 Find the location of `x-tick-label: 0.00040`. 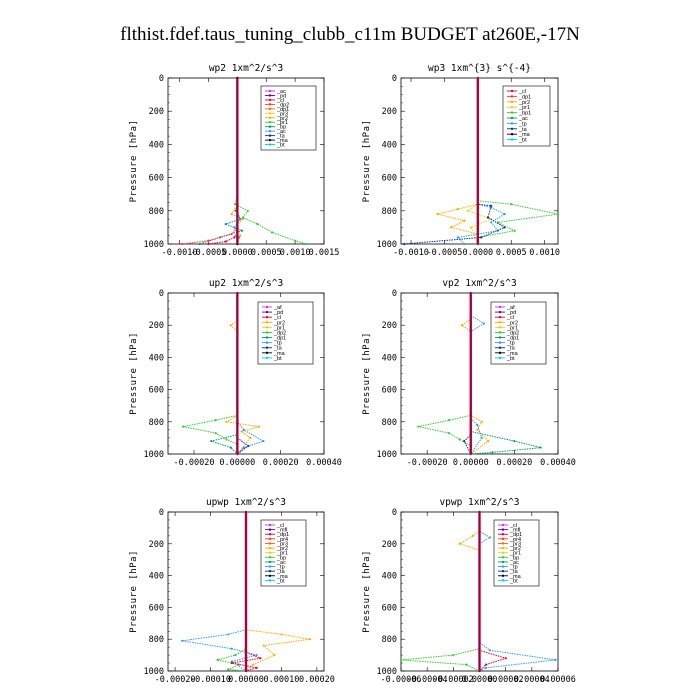

x-tick-label: 0.00040 is located at coordinates (558, 463).